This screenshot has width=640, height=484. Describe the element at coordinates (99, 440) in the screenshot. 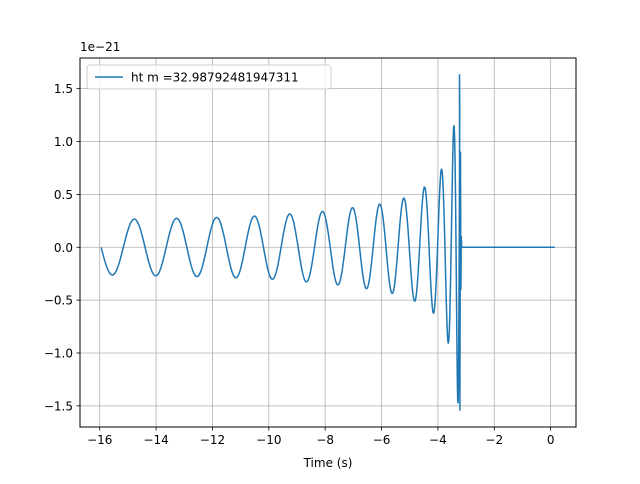

I see `x-tick-label: −16` at that location.